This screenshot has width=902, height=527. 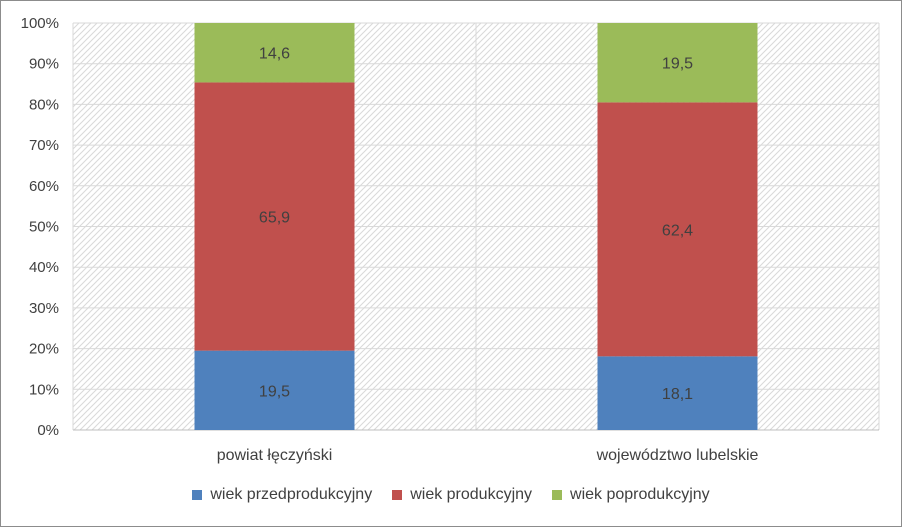 I want to click on legend-label: wiek przedprodukcyjny, so click(x=291, y=494).